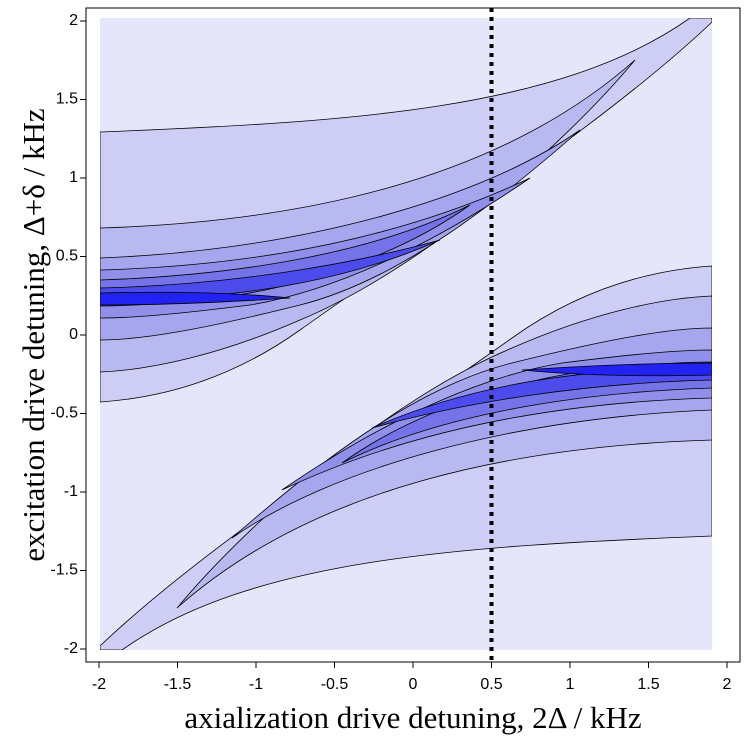  What do you see at coordinates (73, 334) in the screenshot?
I see `y-tick-label: 0` at bounding box center [73, 334].